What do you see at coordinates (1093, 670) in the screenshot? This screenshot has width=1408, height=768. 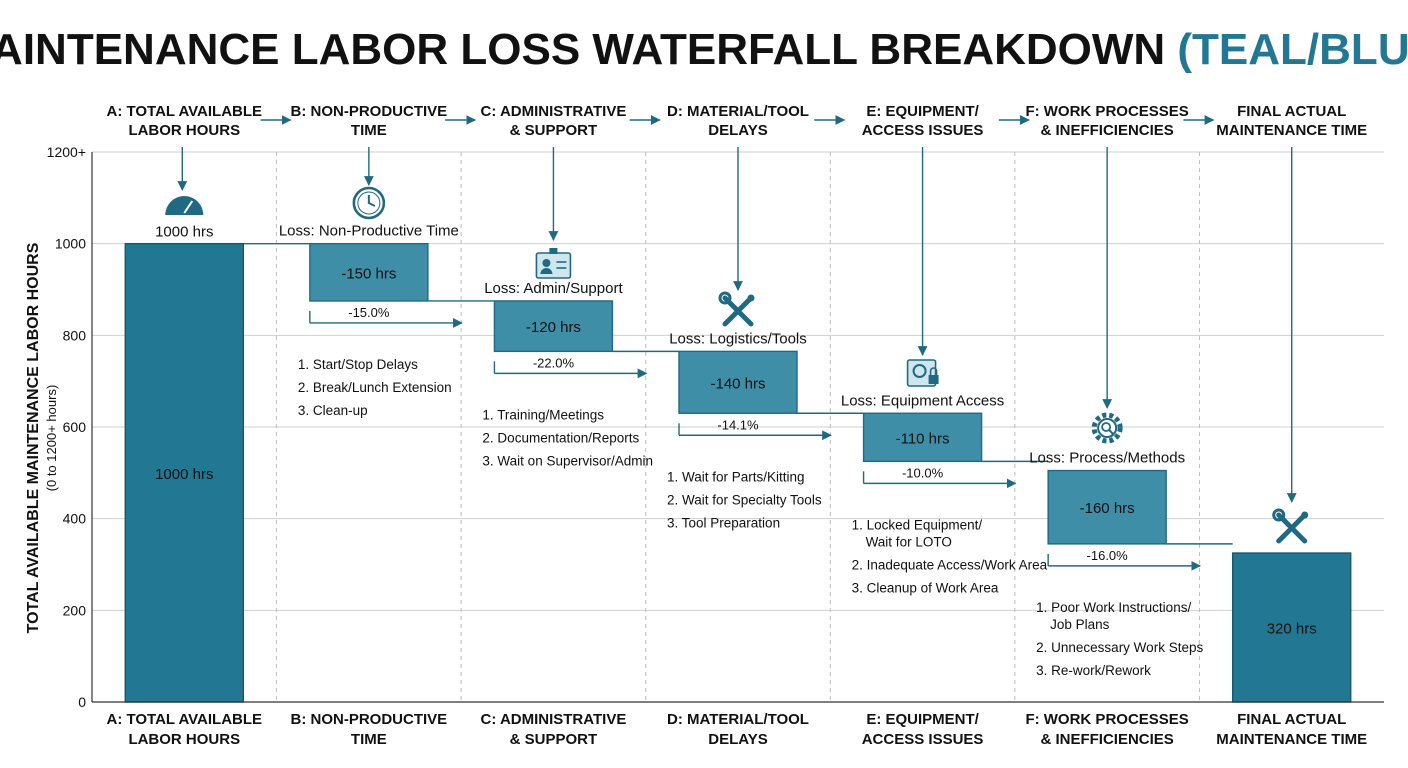 I see `loss-cause-item: 3. Re-work/Rework` at bounding box center [1093, 670].